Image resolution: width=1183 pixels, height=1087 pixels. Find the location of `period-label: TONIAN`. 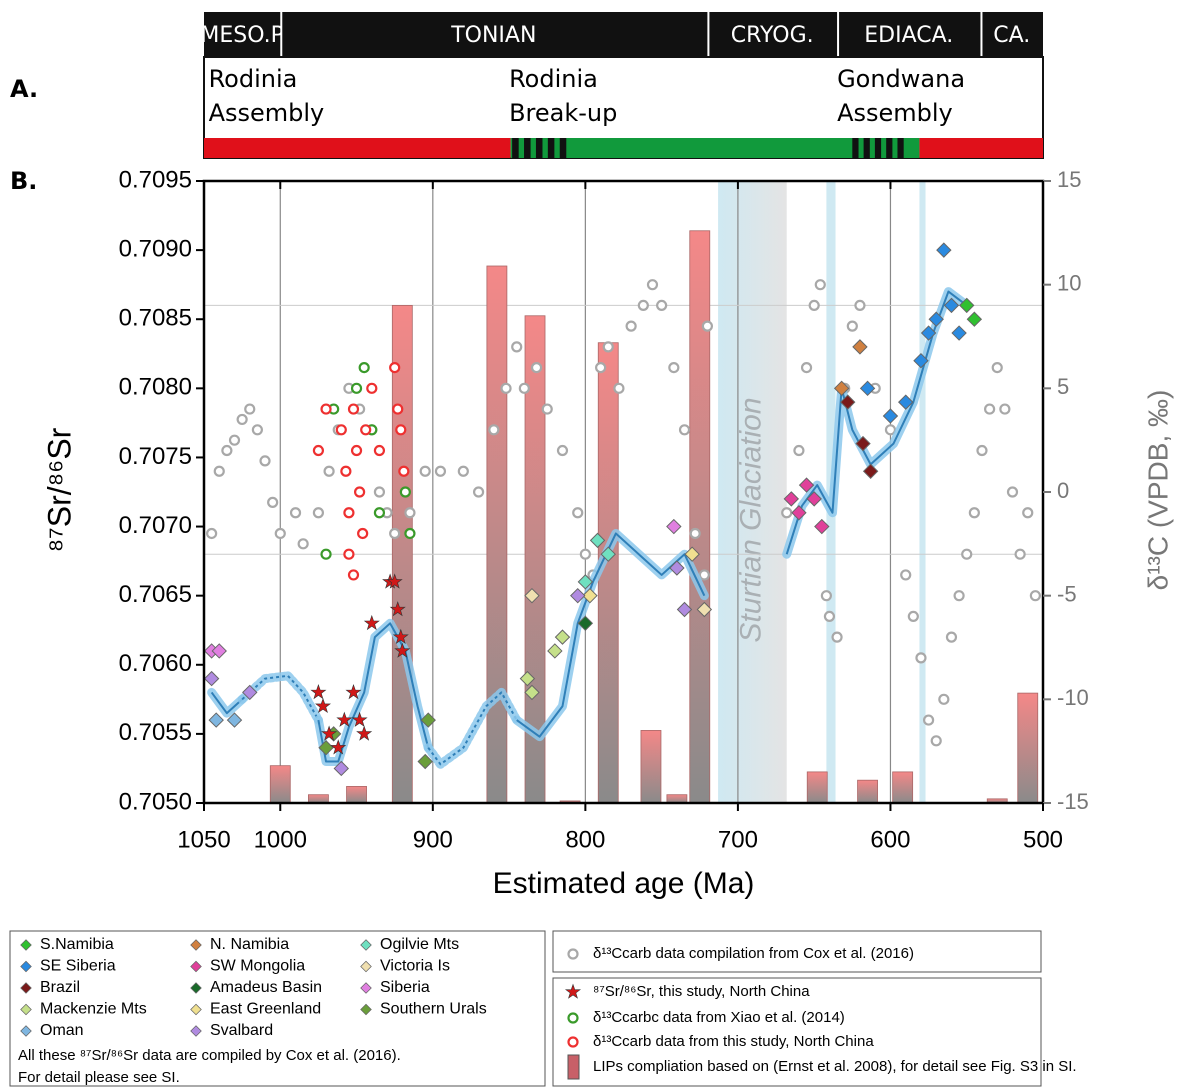

period-label: TONIAN is located at coordinates (493, 35).